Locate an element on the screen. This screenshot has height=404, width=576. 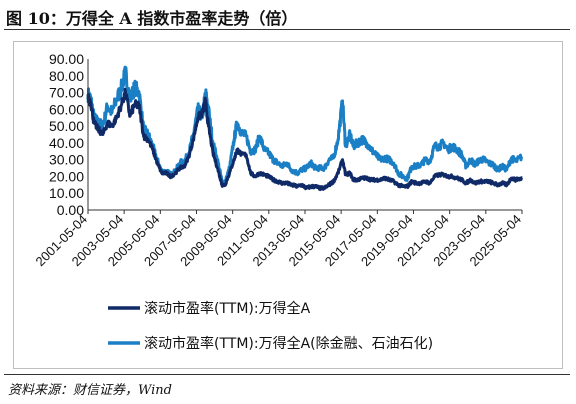
y-tick-label: 30.00 is located at coordinates (66, 160).